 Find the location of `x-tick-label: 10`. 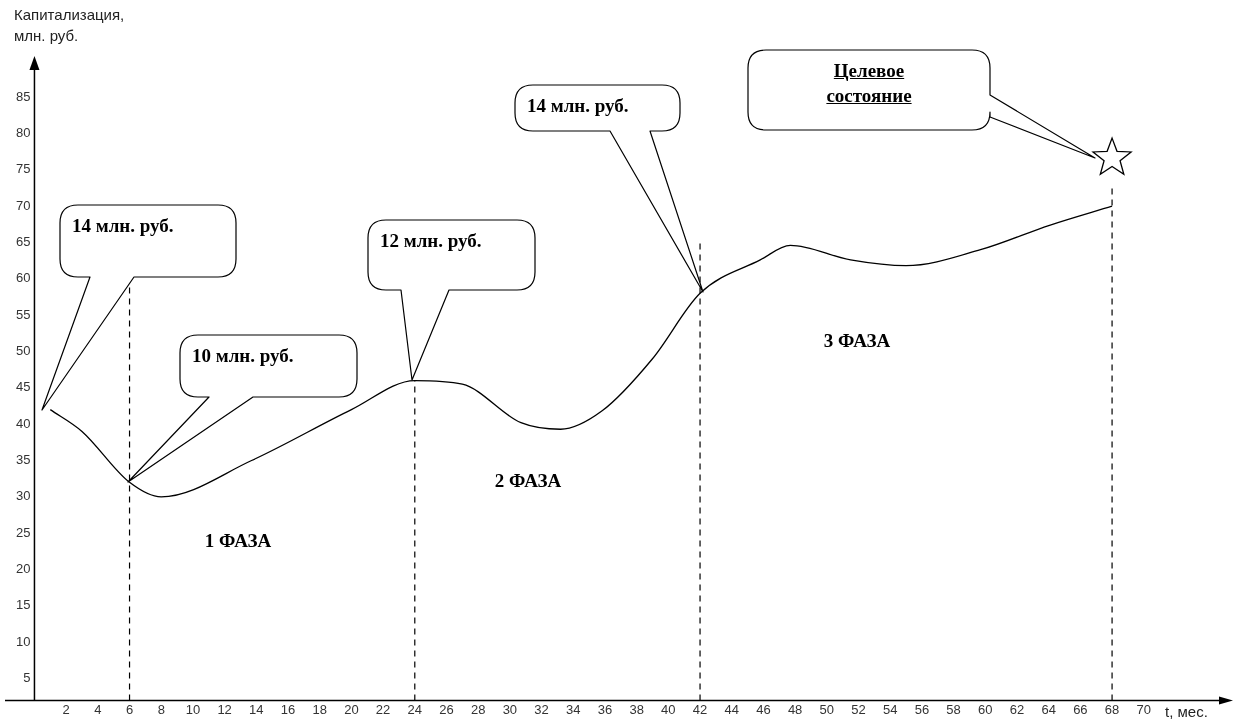

x-tick-label: 10 is located at coordinates (193, 709).